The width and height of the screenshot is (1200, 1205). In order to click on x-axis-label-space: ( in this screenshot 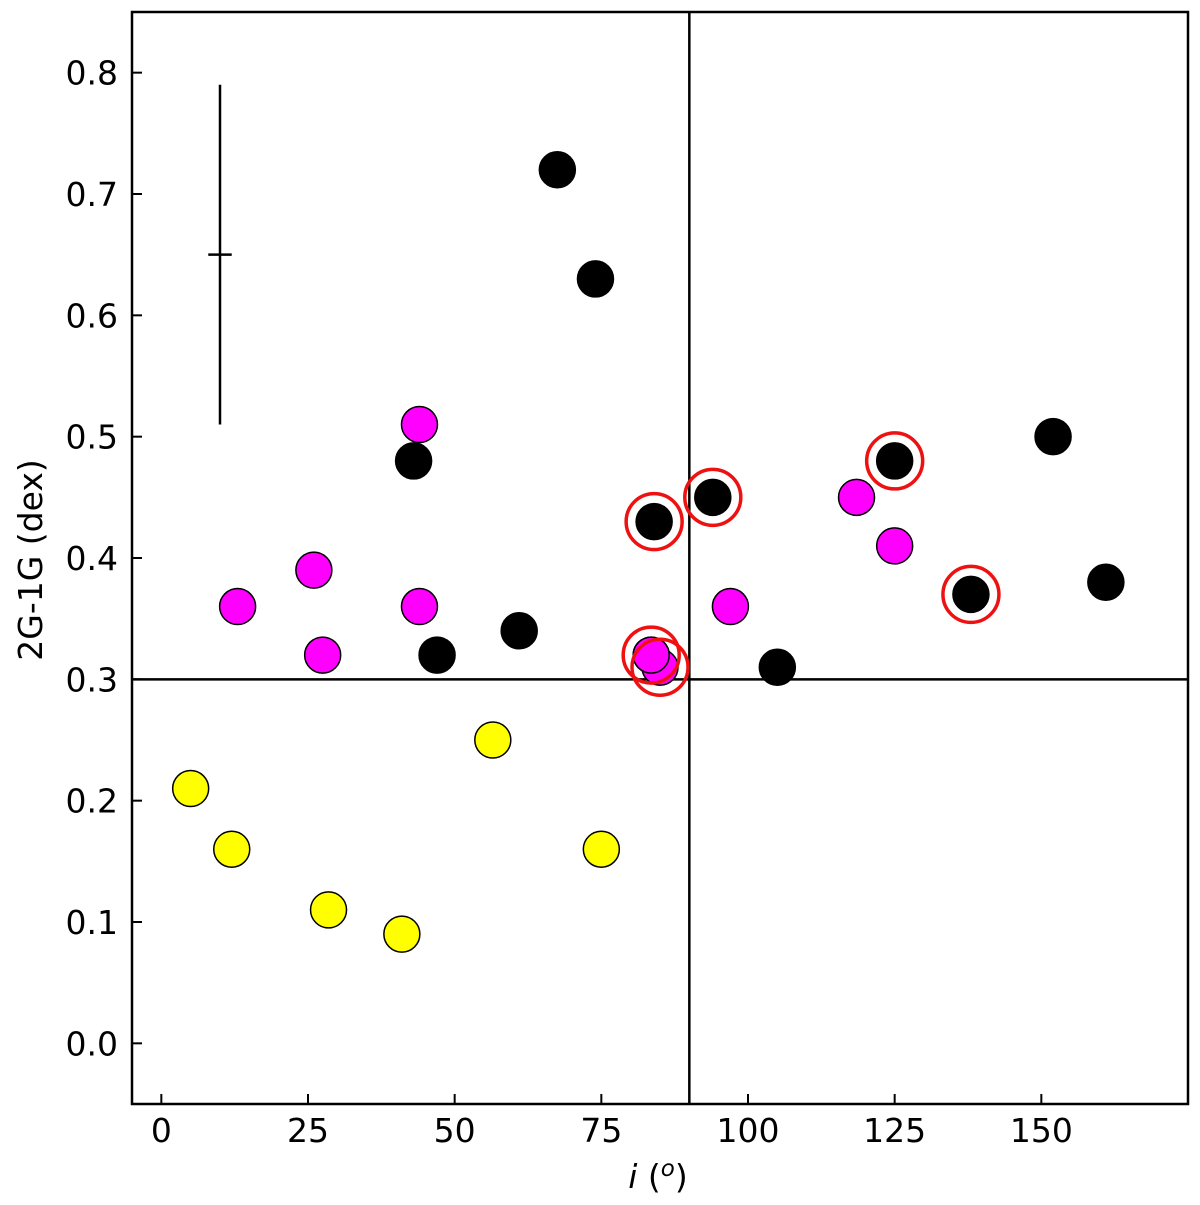, I will do `click(648, 1176)`.